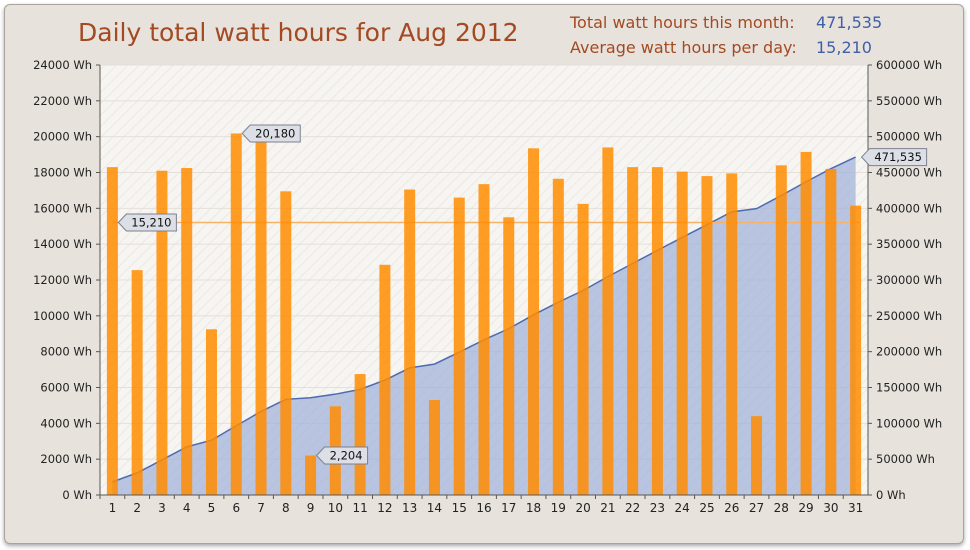 The height and width of the screenshot is (550, 970). Describe the element at coordinates (909, 137) in the screenshot. I see `y-right-tick-label: 500000 Wh` at that location.